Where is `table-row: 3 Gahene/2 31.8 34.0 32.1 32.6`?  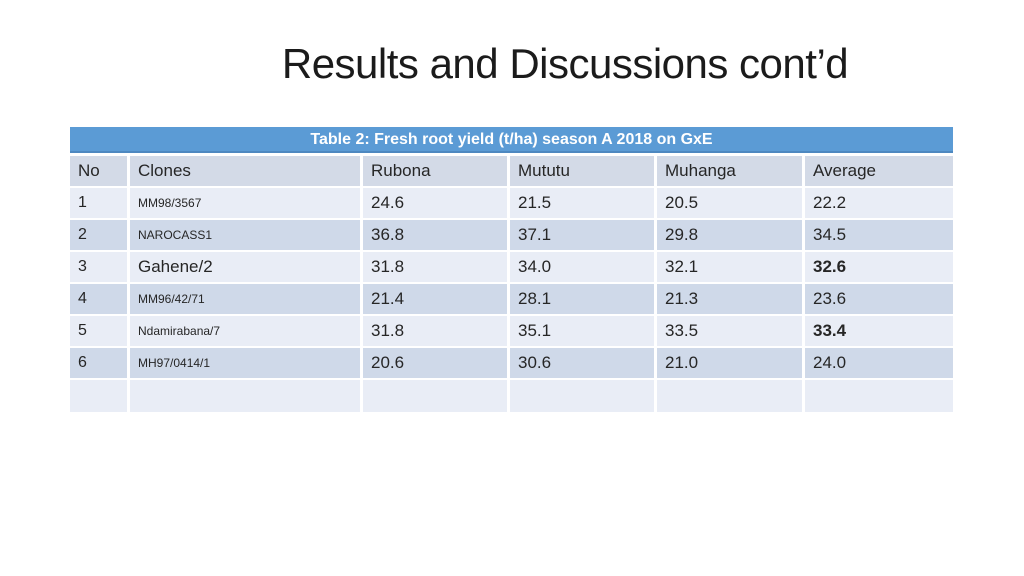
table-row: 3 Gahene/2 31.8 34.0 32.1 32.6 is located at coordinates (511, 268).